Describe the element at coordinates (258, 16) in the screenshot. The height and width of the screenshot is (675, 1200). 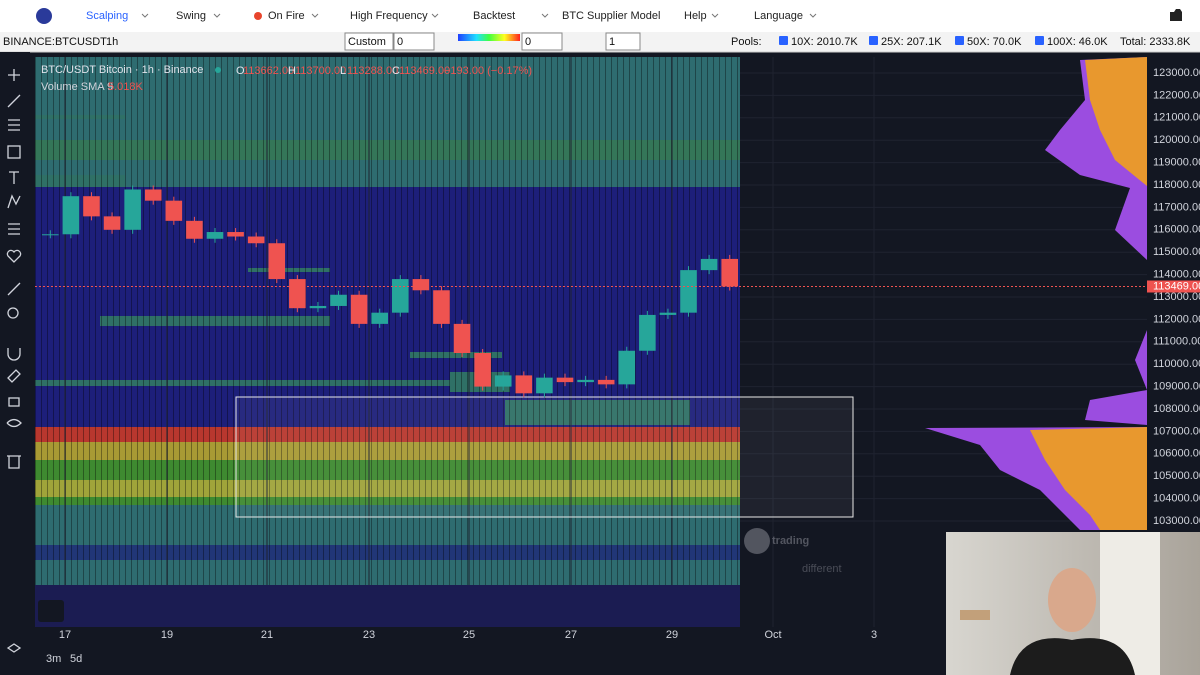
I see `fire-icon` at that location.